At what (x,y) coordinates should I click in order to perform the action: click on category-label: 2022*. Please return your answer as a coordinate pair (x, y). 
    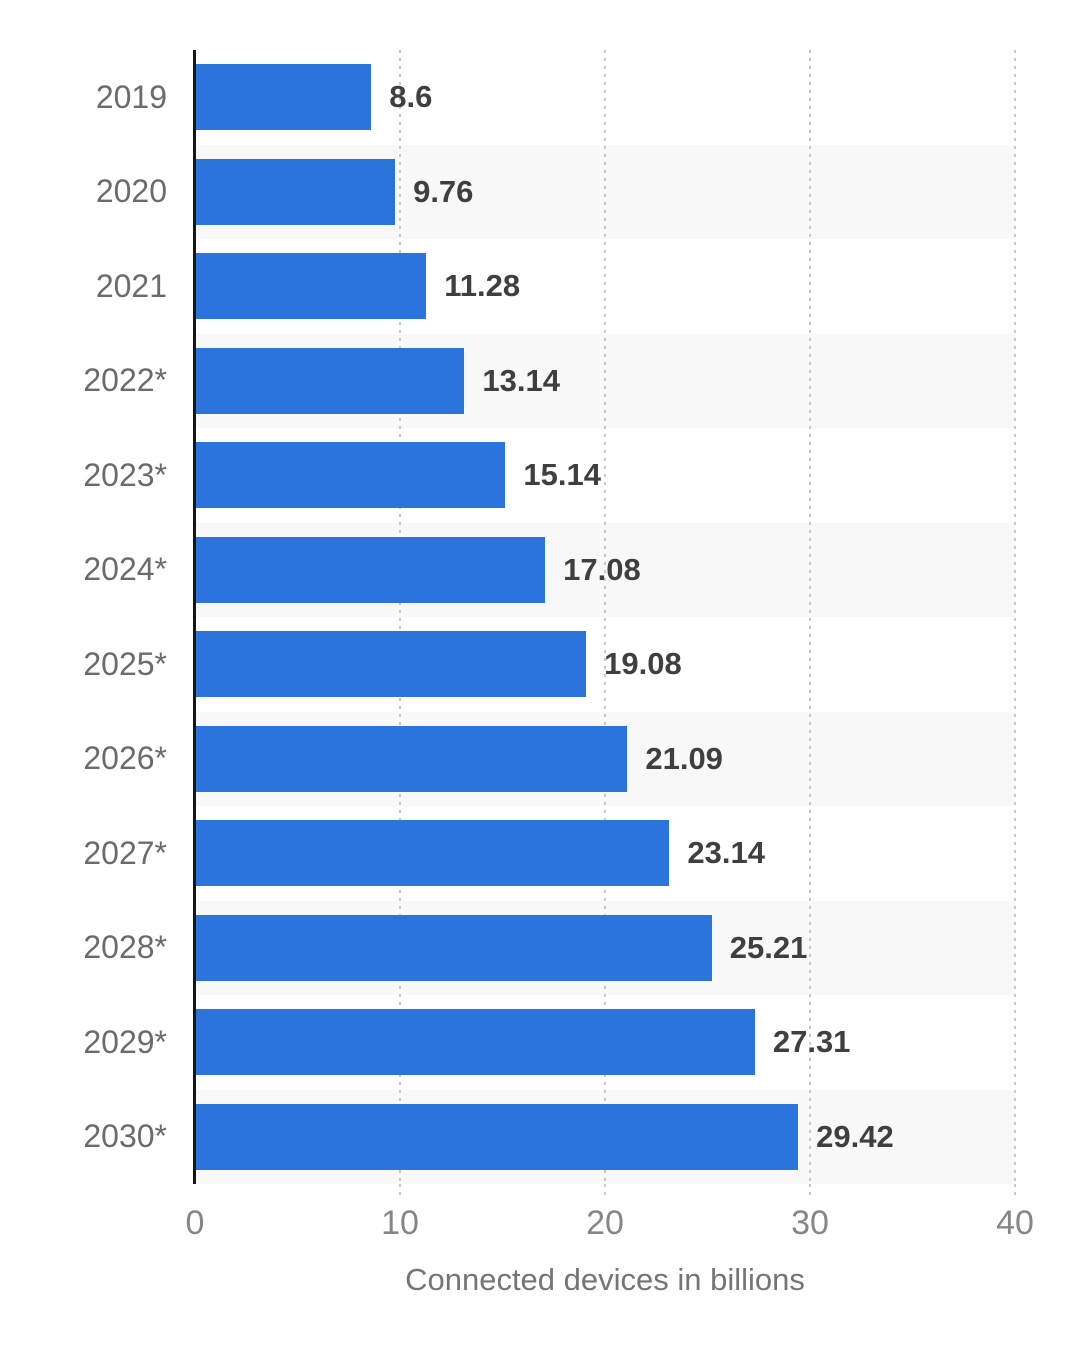
    Looking at the image, I should click on (125, 380).